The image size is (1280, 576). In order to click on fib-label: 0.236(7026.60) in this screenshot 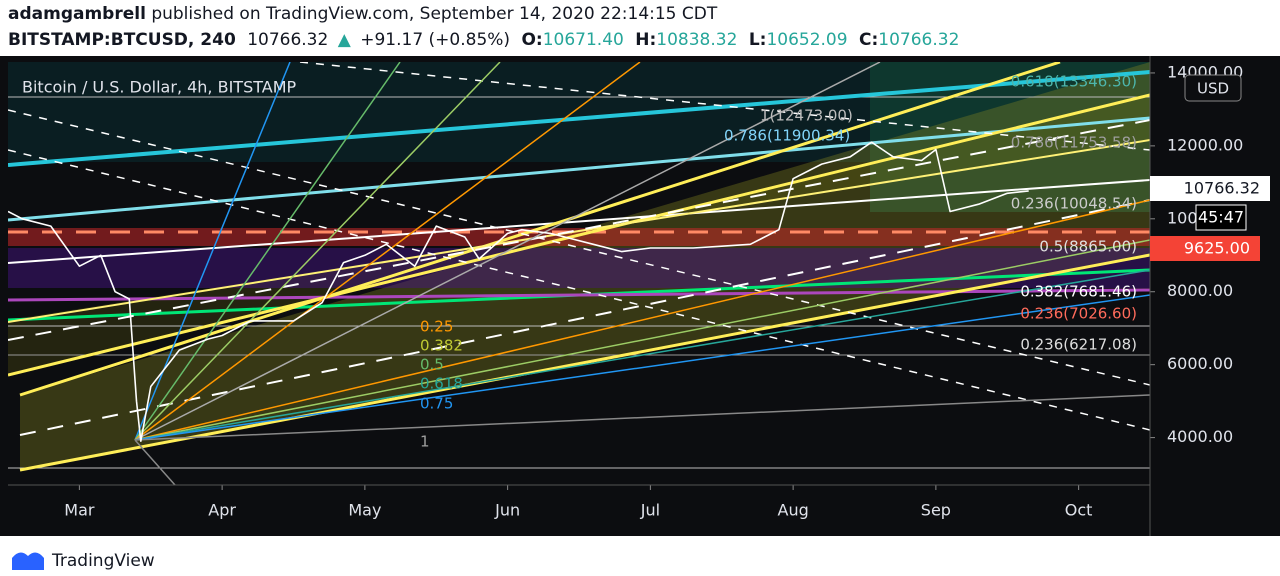, I will do `click(1078, 314)`.